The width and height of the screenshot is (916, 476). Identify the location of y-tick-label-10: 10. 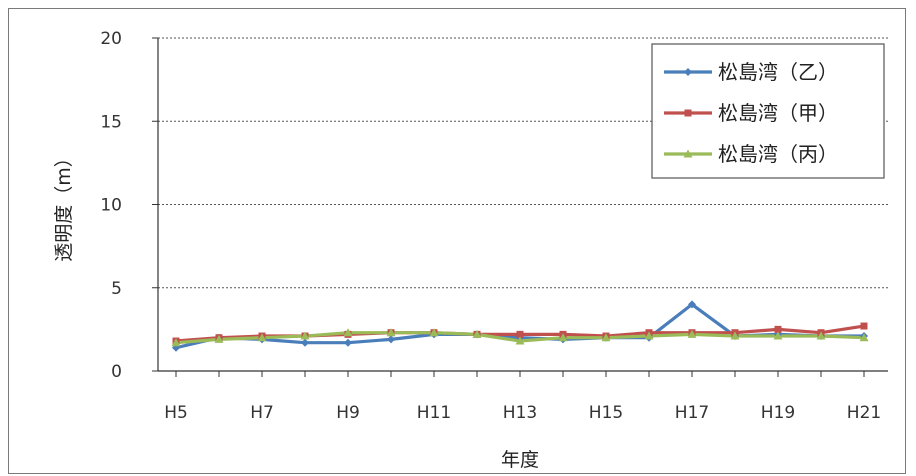
(111, 206).